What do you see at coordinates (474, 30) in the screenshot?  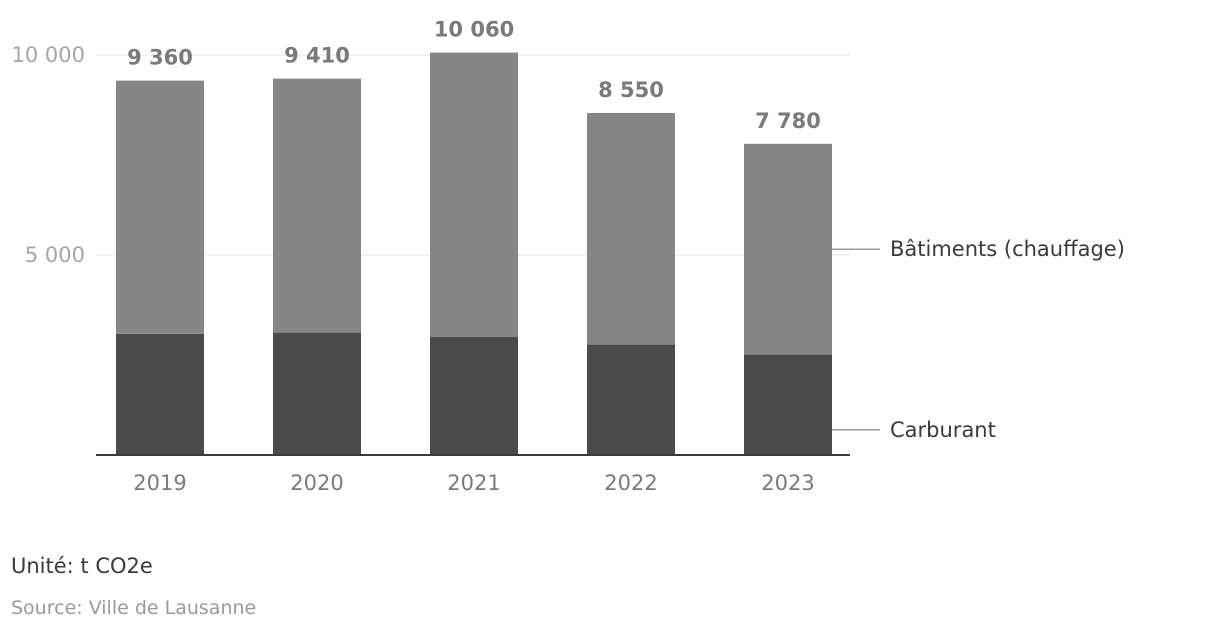 I see `total-label: 10 060` at bounding box center [474, 30].